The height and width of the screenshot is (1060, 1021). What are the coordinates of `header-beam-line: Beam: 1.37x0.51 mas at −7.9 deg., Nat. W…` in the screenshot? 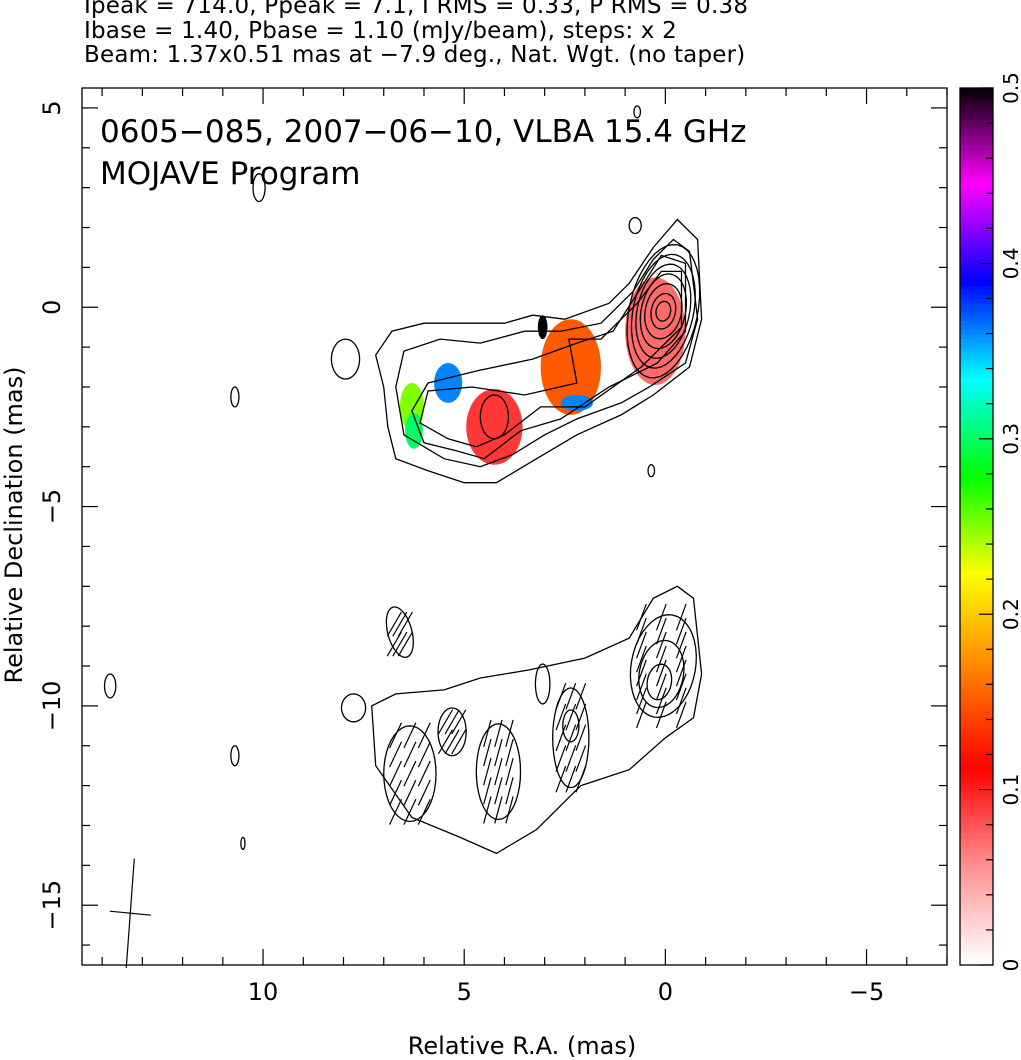 It's located at (415, 55).